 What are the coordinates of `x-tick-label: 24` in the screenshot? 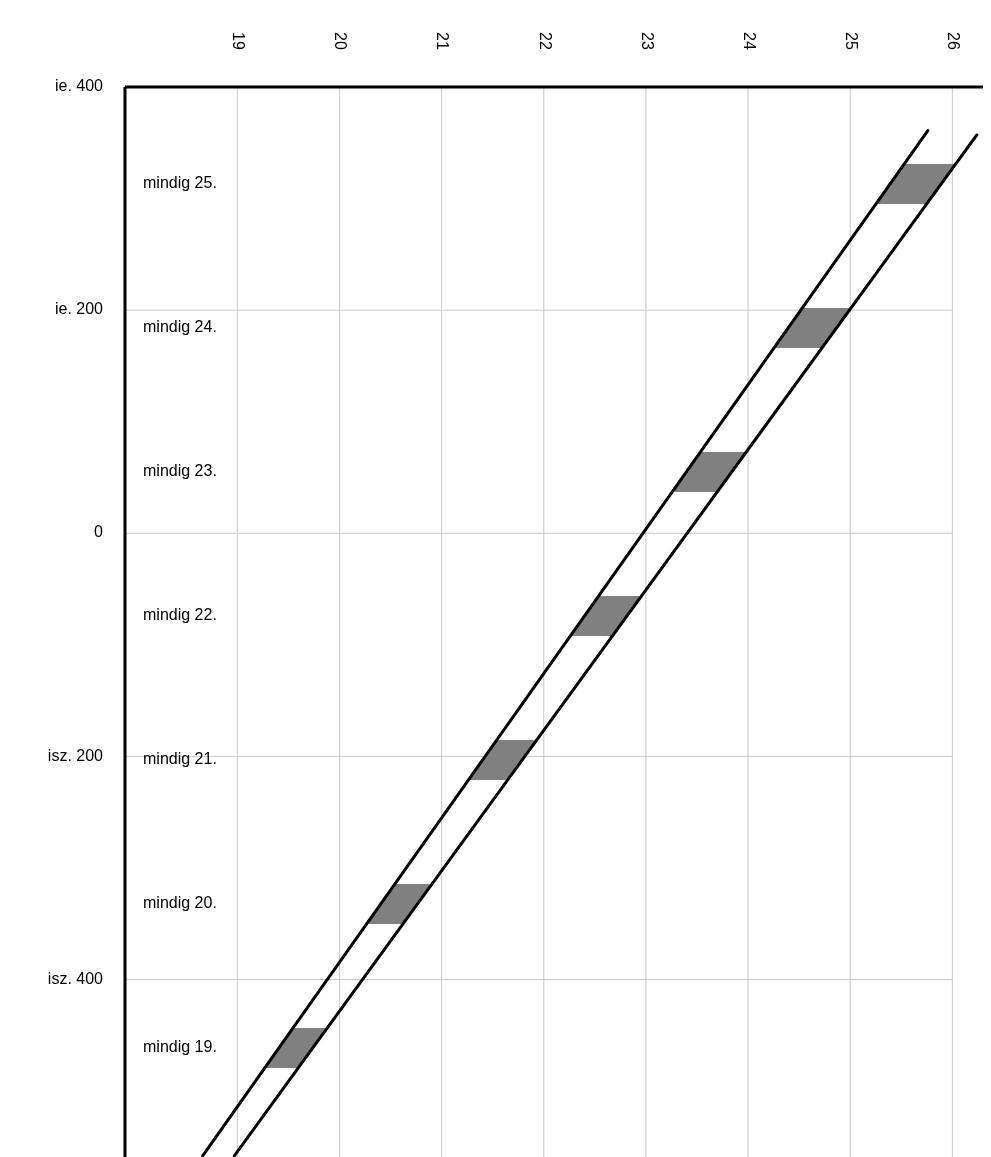 It's located at (749, 41).